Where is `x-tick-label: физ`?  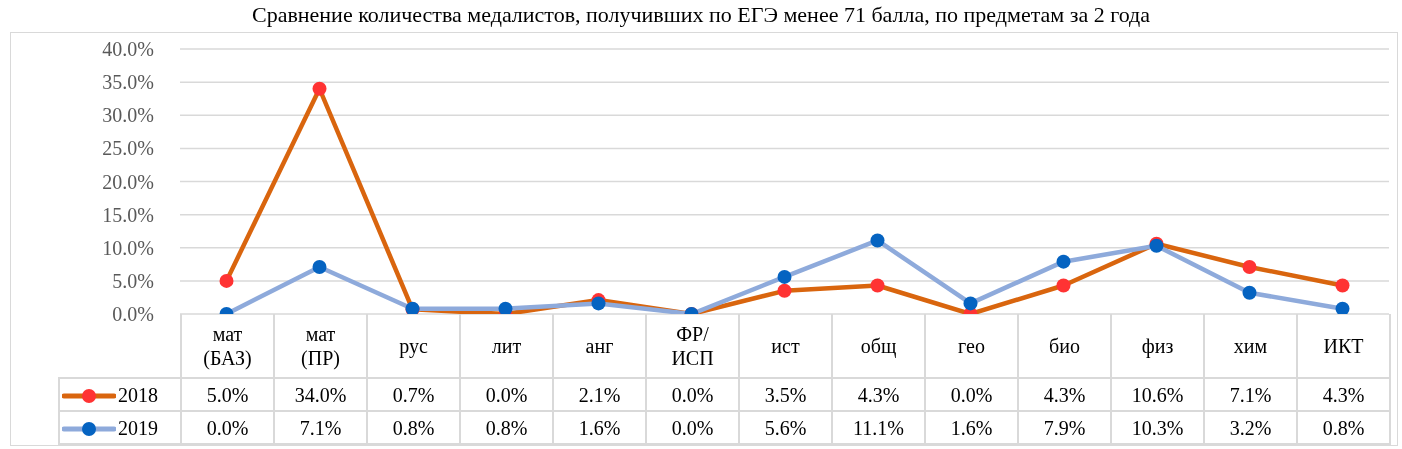 x-tick-label: физ is located at coordinates (1157, 345).